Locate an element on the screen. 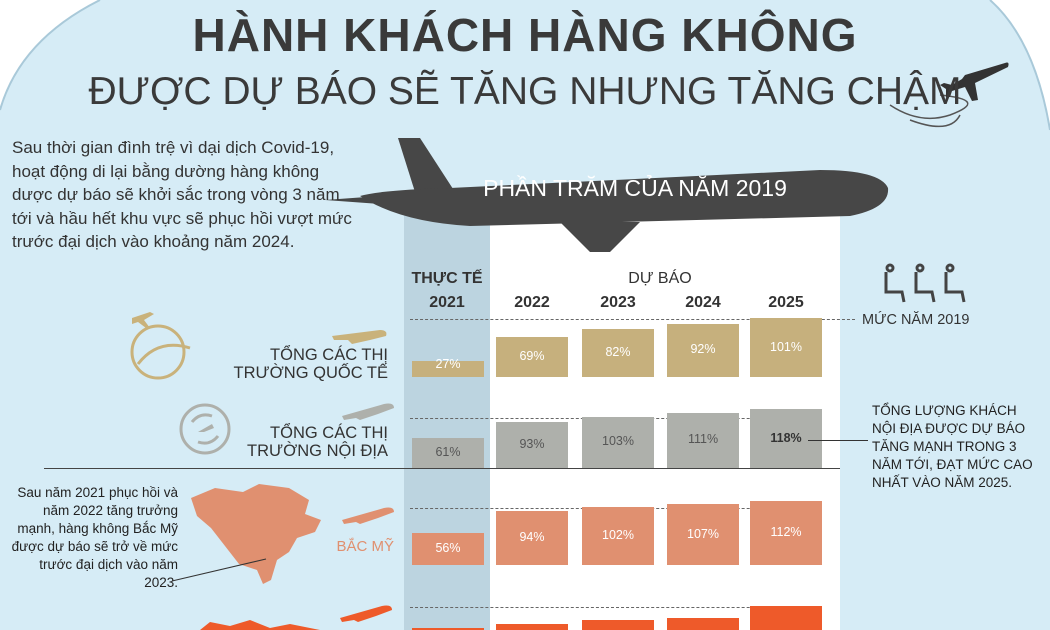  year-label: 2025 is located at coordinates (786, 302).